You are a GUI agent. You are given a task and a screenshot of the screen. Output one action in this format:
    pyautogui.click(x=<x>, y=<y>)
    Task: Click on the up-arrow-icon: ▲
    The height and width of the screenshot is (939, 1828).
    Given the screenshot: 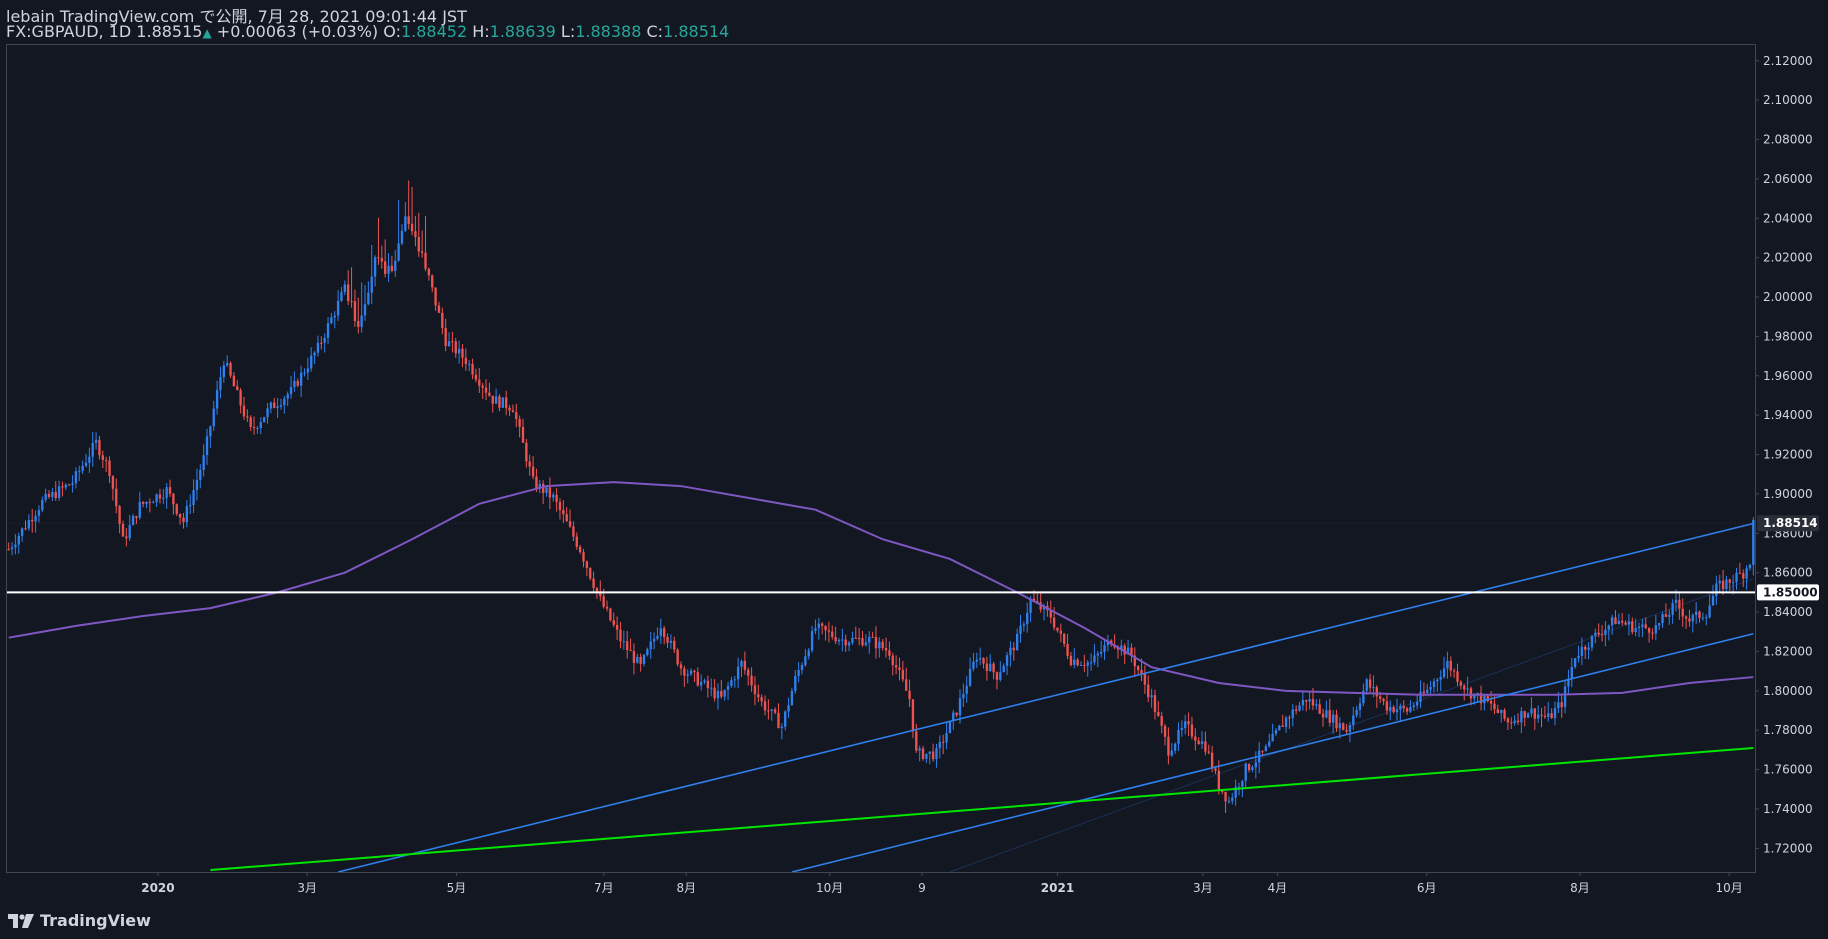 What is the action you would take?
    pyautogui.click(x=207, y=33)
    